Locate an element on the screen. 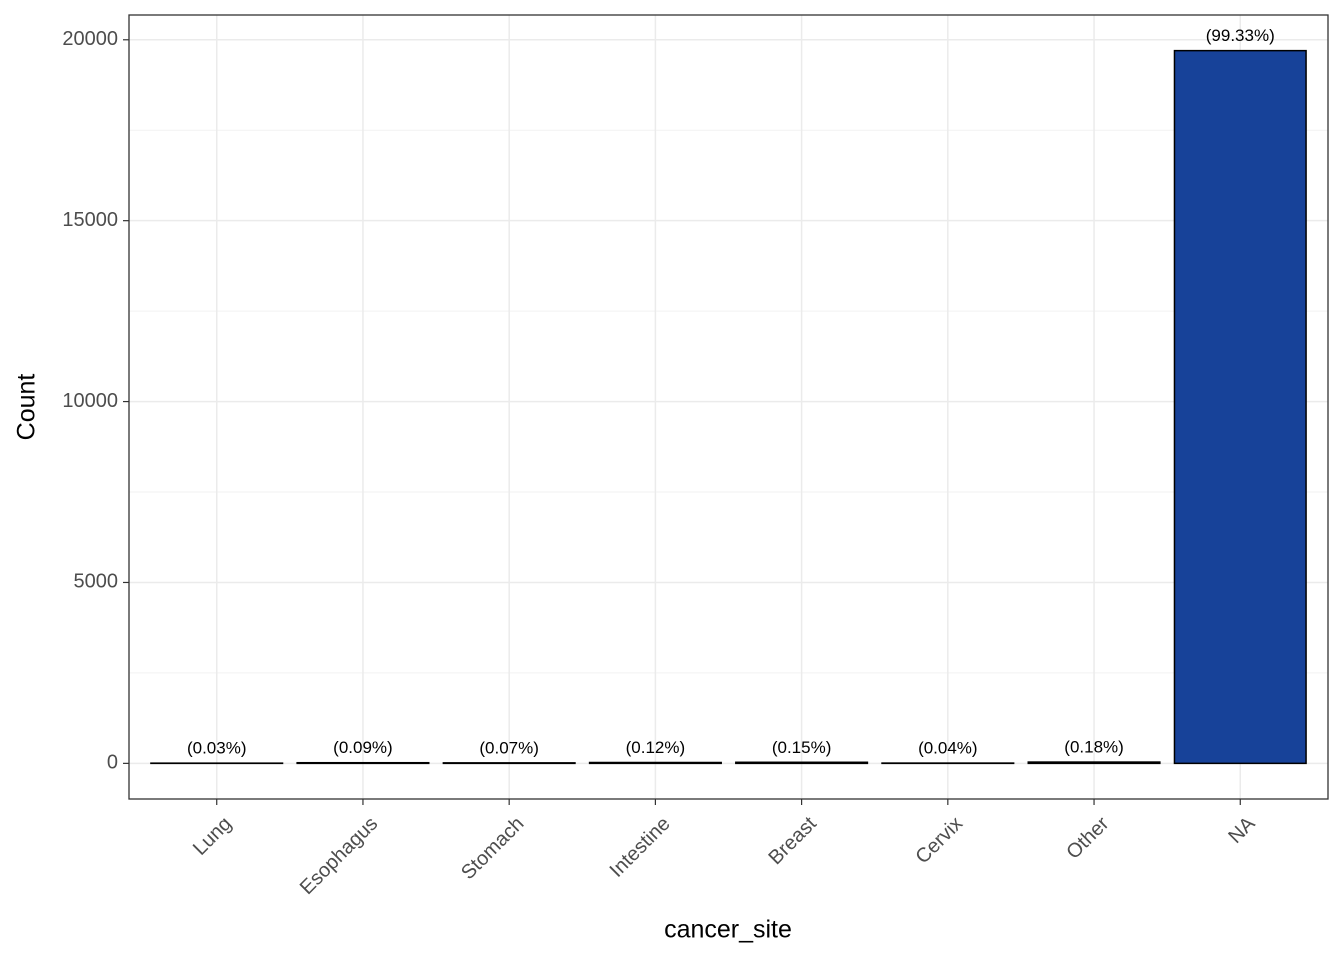 The width and height of the screenshot is (1344, 960). bar-label: (0.12%) is located at coordinates (656, 747).